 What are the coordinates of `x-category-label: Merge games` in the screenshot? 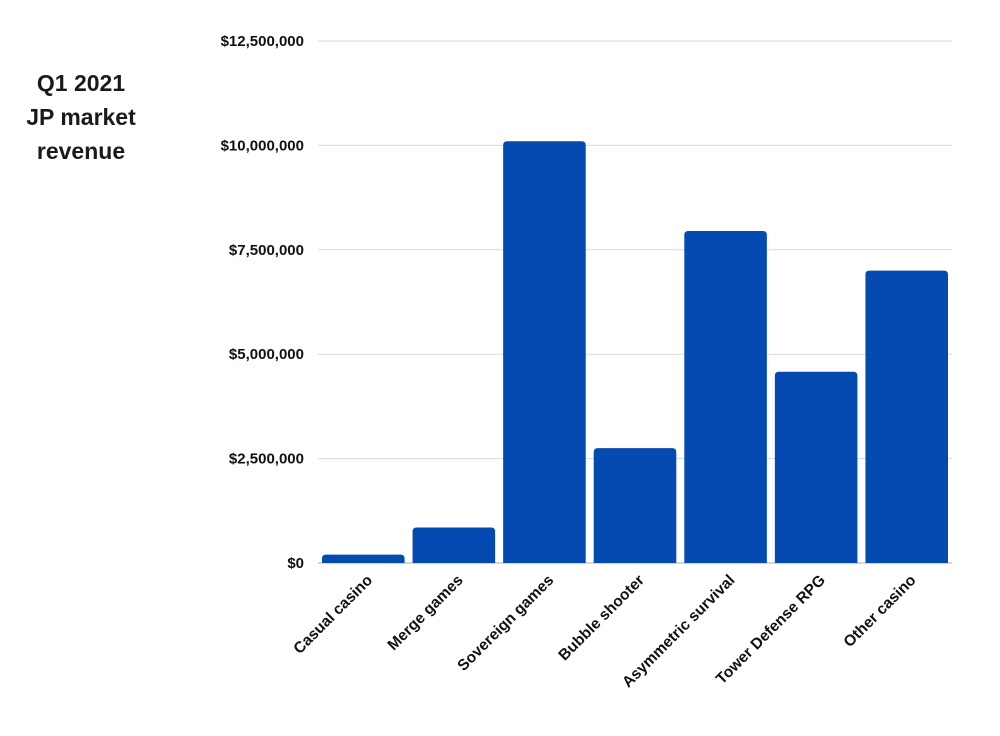 It's located at (426, 613).